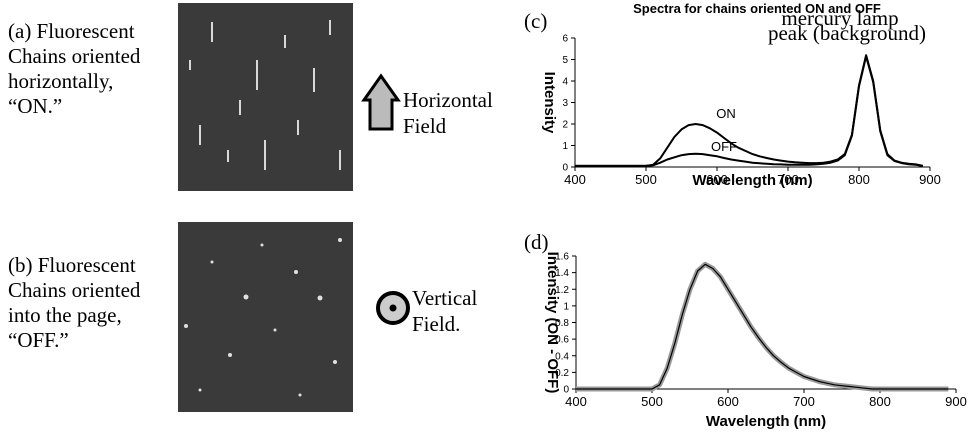 This screenshot has width=973, height=433. Describe the element at coordinates (562, 356) in the screenshot. I see `y-tick-label: 0.4` at that location.